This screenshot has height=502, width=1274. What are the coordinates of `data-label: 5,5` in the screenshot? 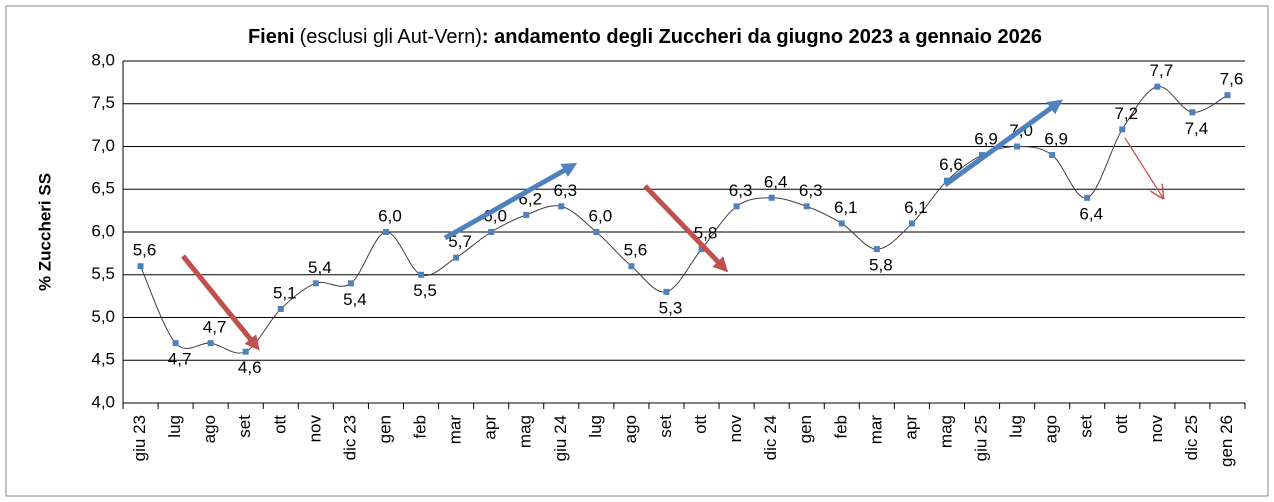 It's located at (425, 290).